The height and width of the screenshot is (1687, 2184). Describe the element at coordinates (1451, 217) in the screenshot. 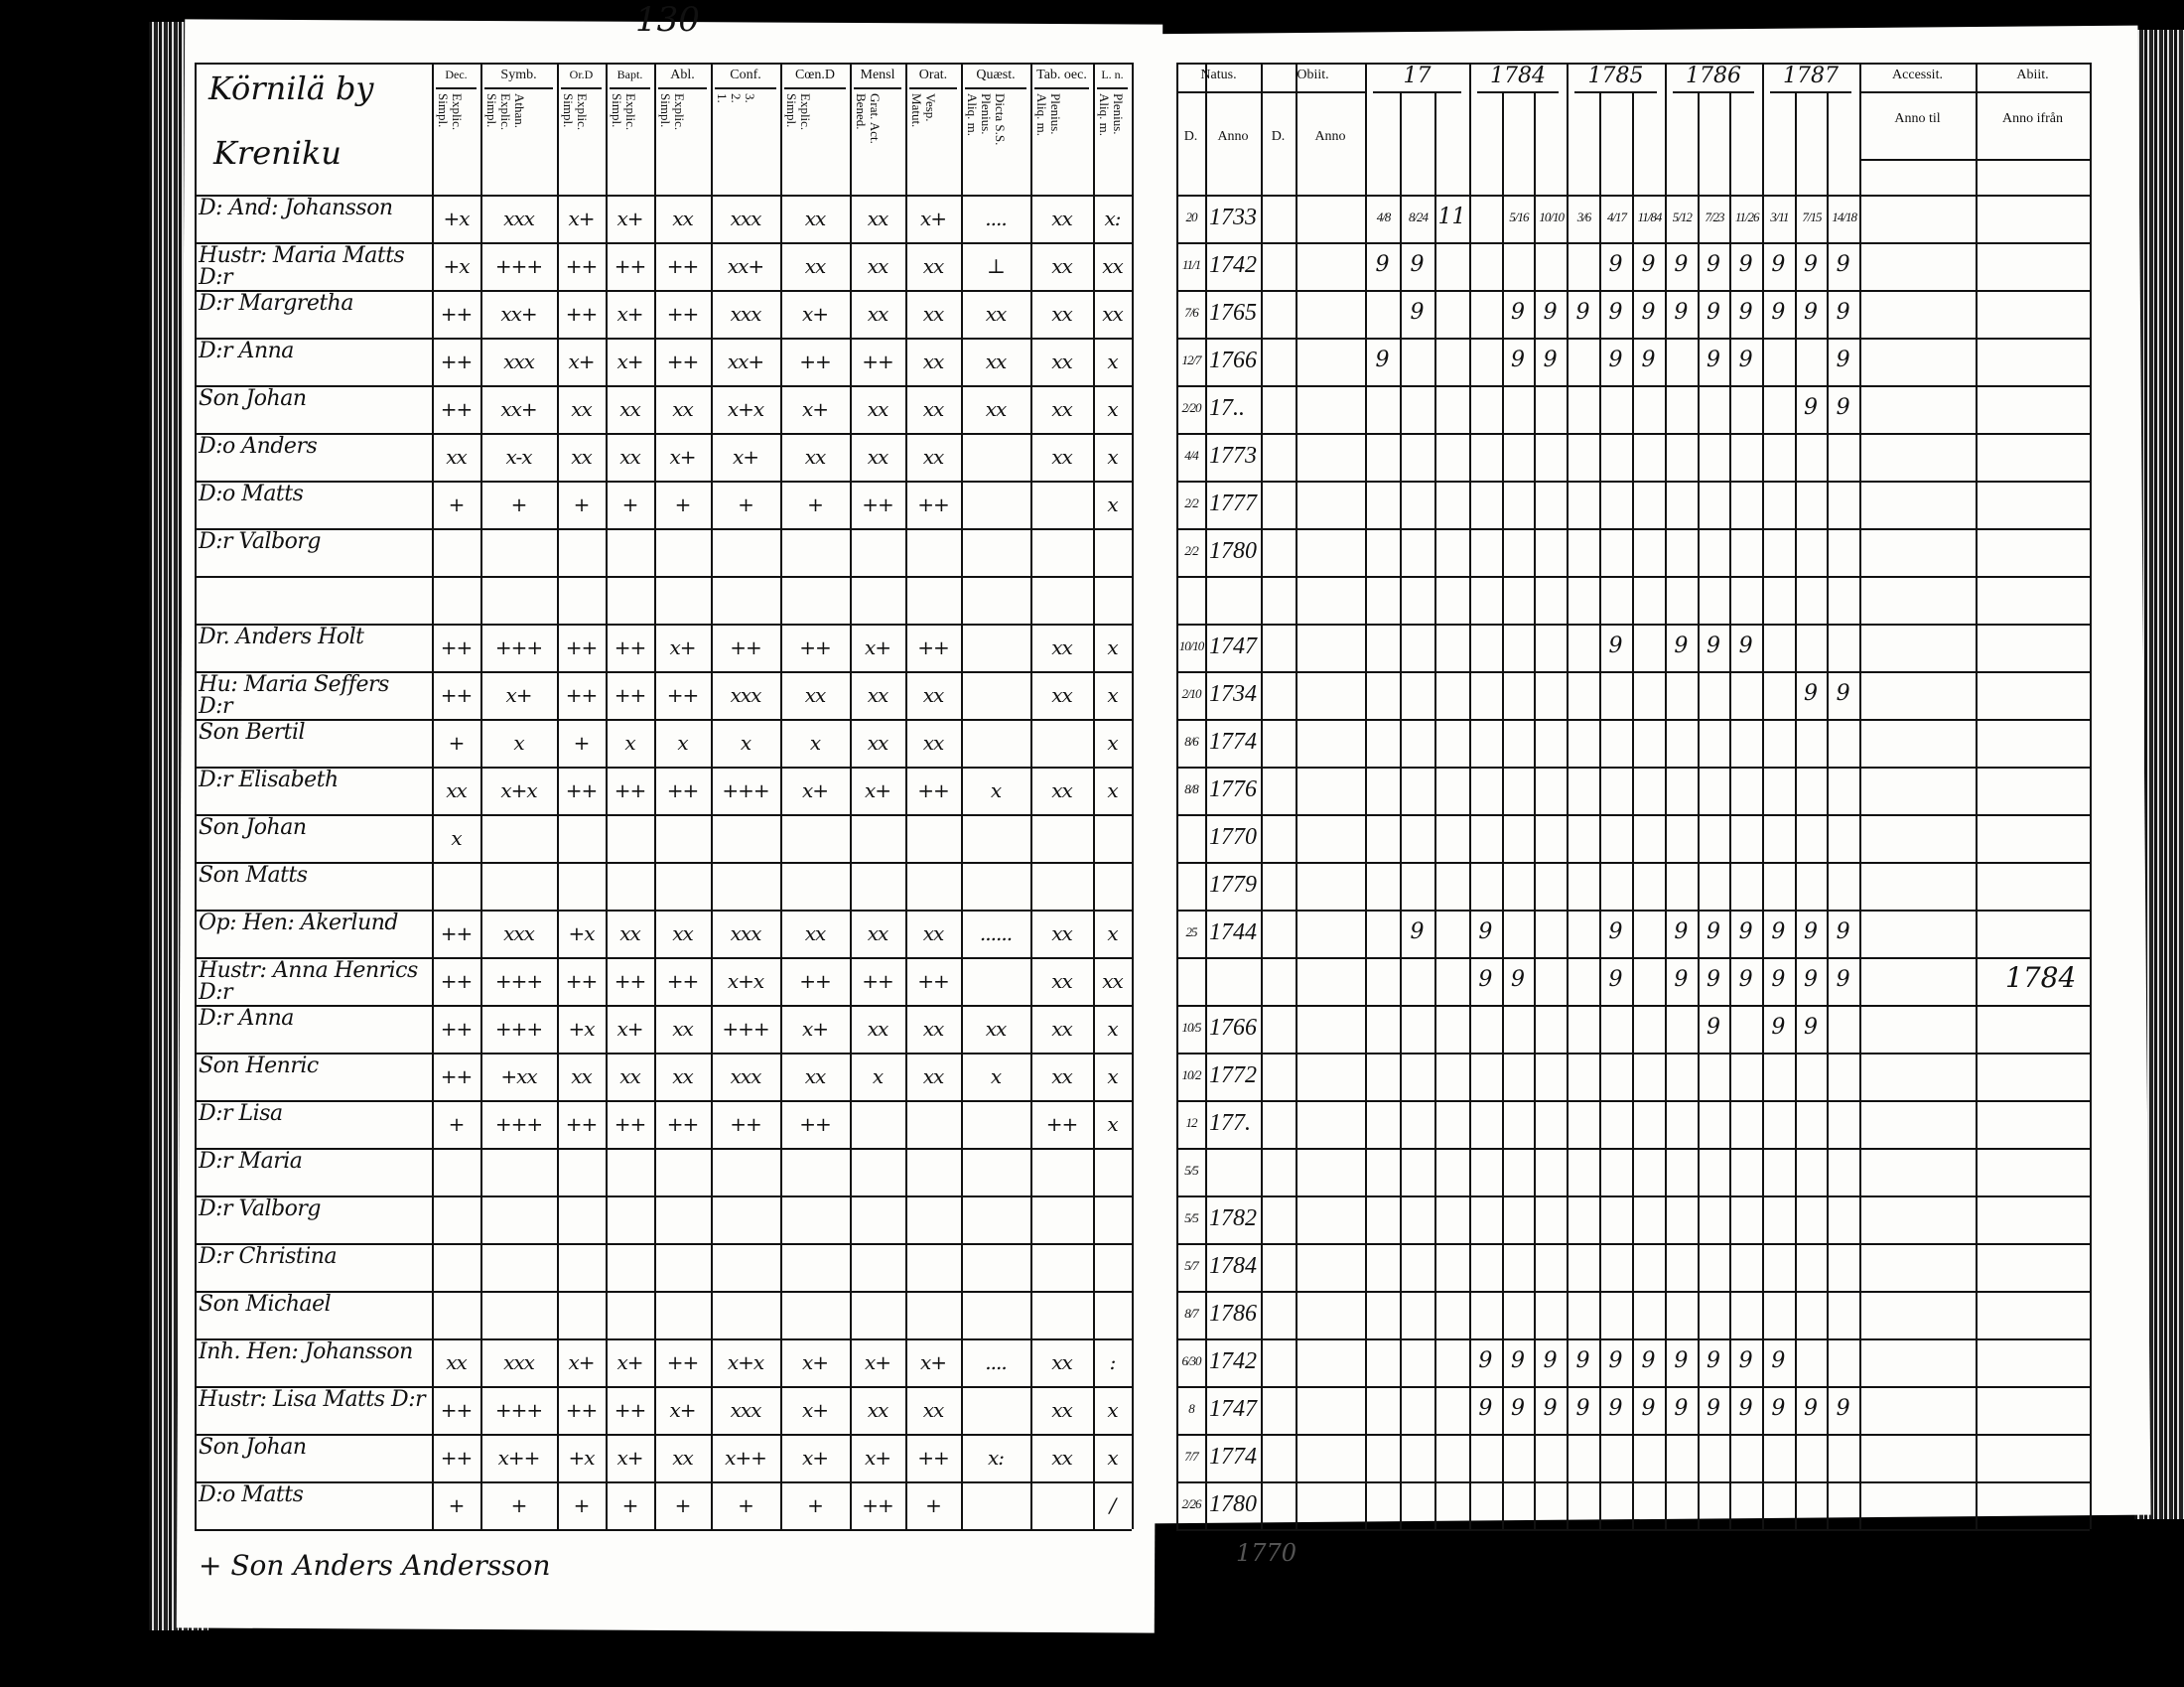

I see `exam-attendance: 11` at that location.